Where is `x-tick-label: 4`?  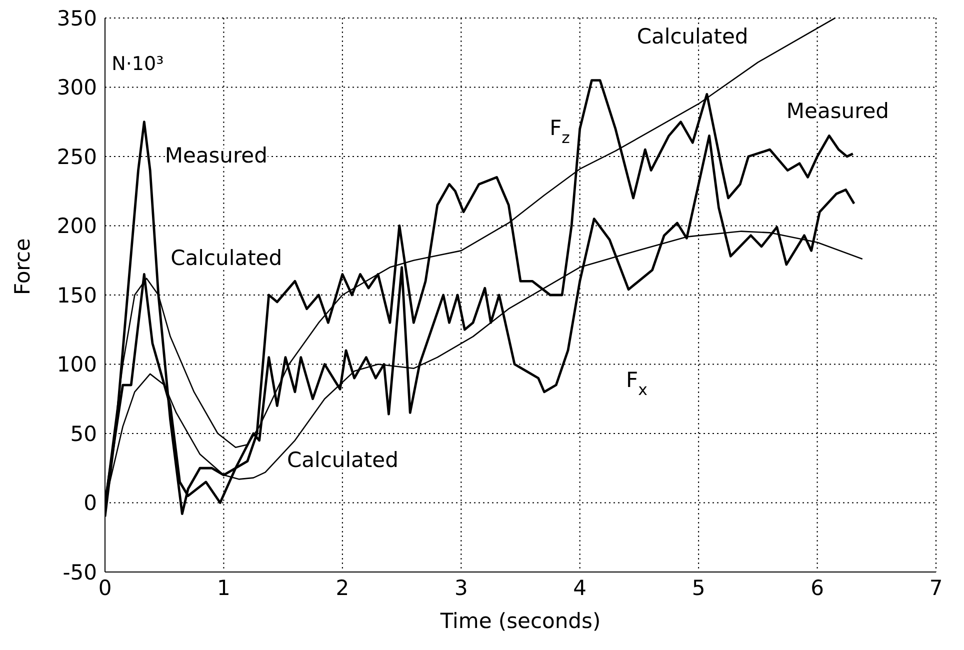
x-tick-label: 4 is located at coordinates (580, 588).